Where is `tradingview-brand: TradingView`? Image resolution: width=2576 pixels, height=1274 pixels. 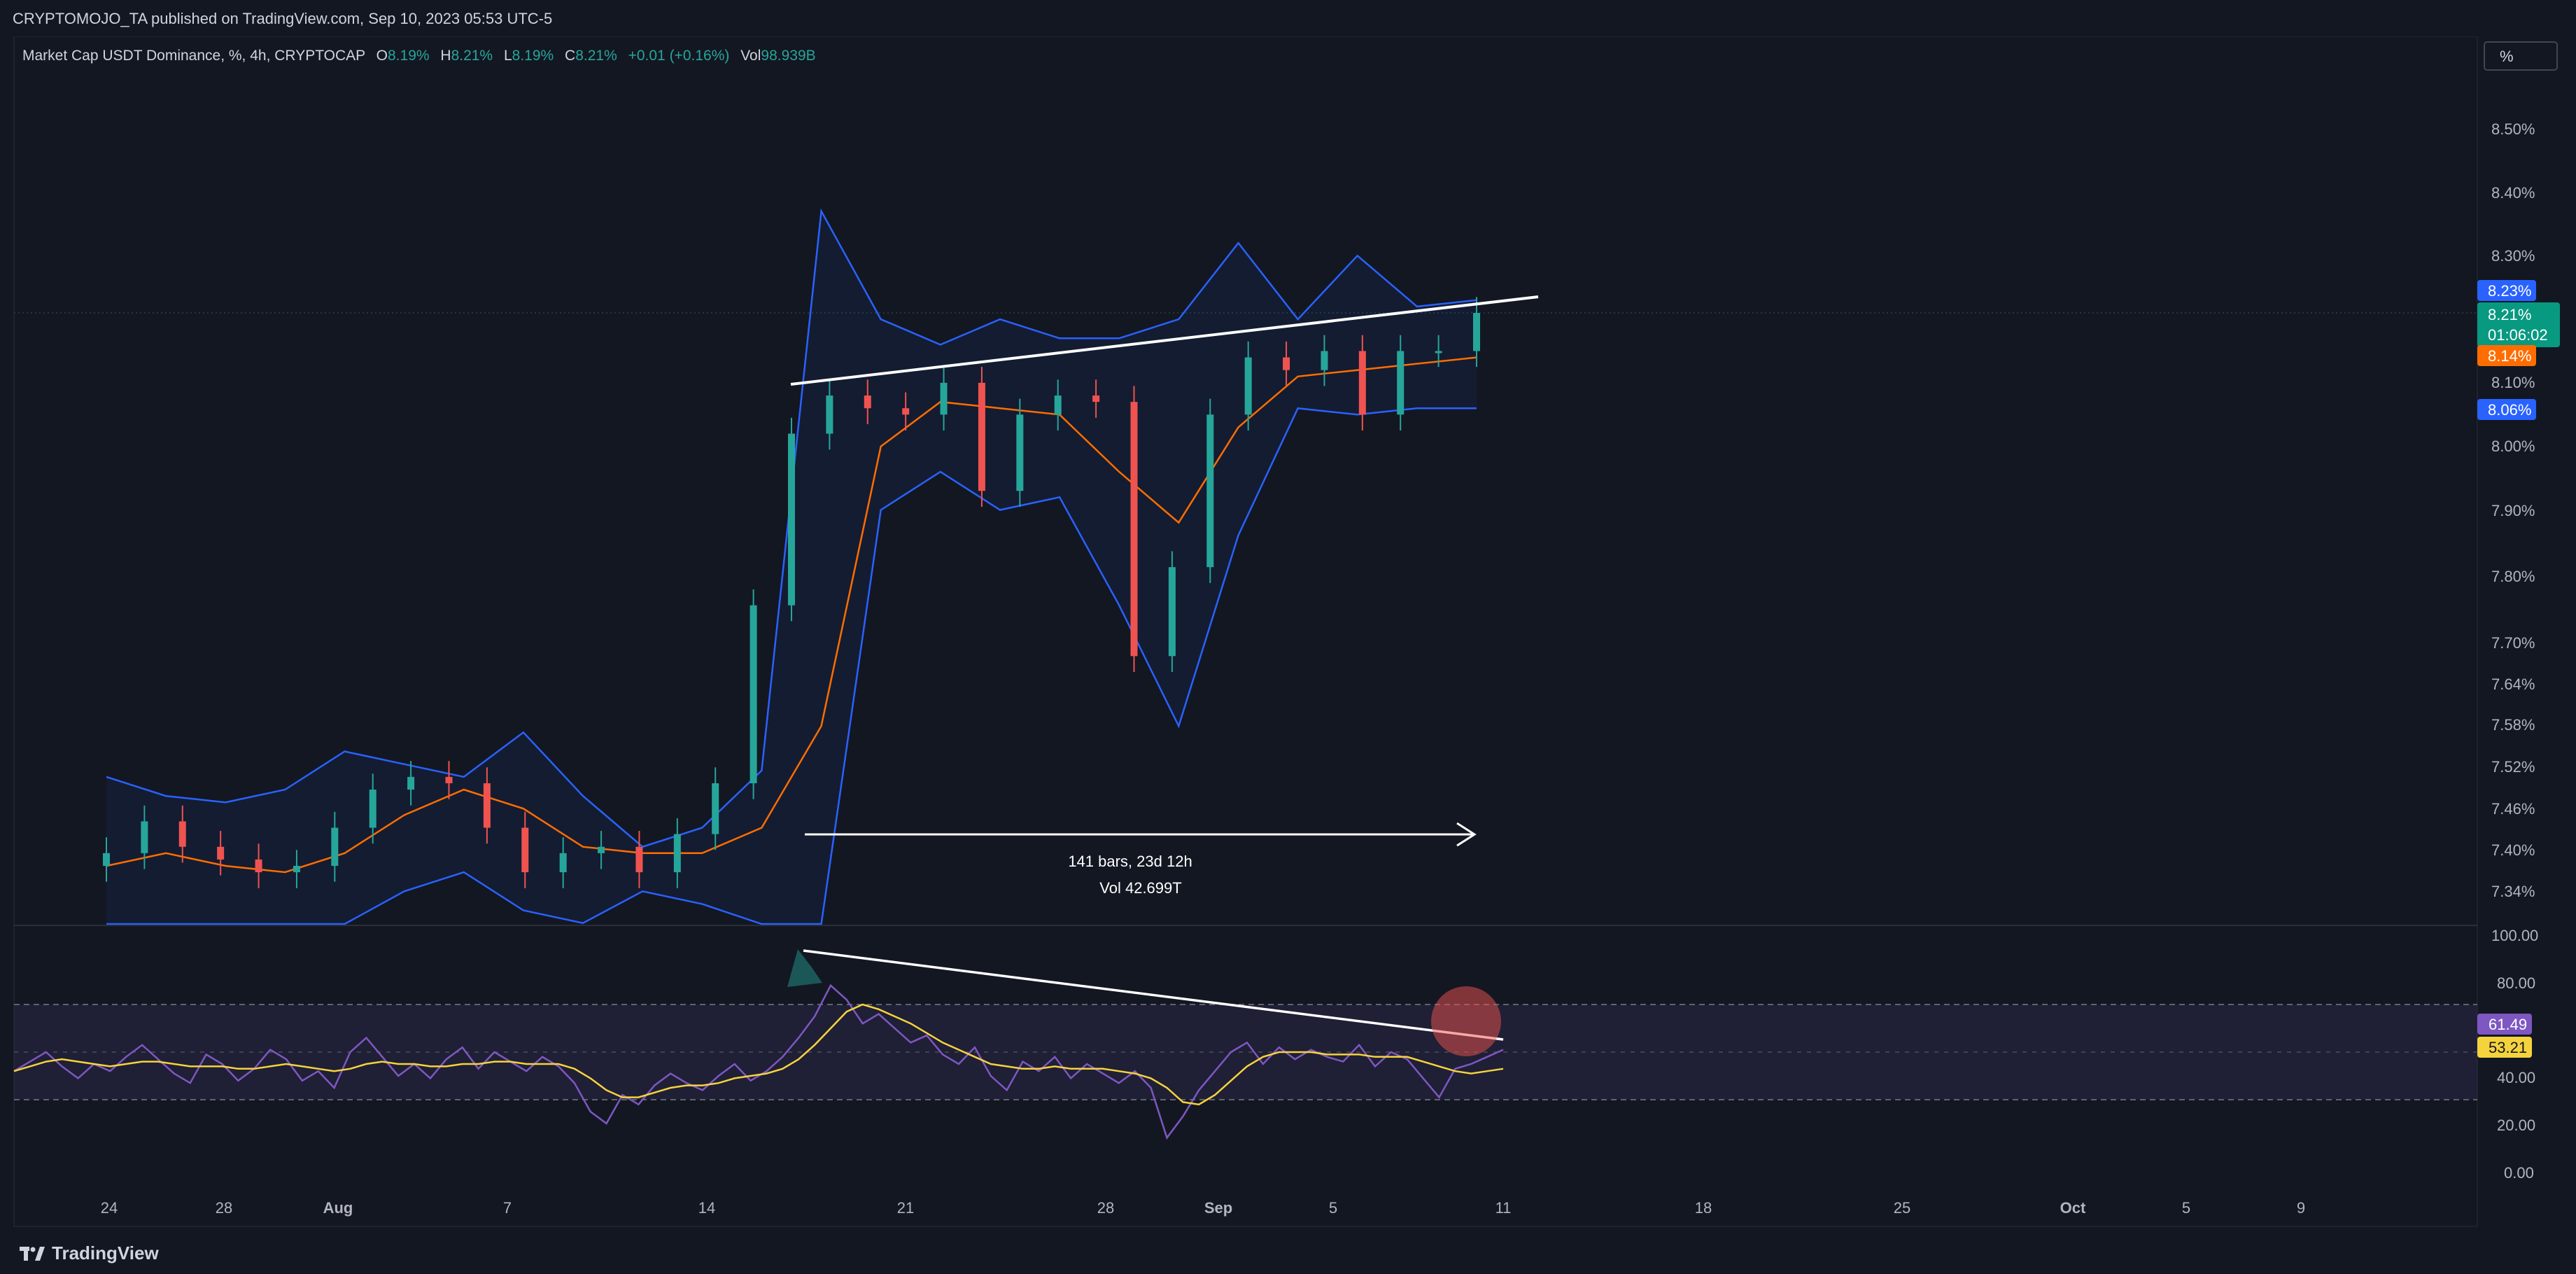
tradingview-brand: TradingView is located at coordinates (105, 1253).